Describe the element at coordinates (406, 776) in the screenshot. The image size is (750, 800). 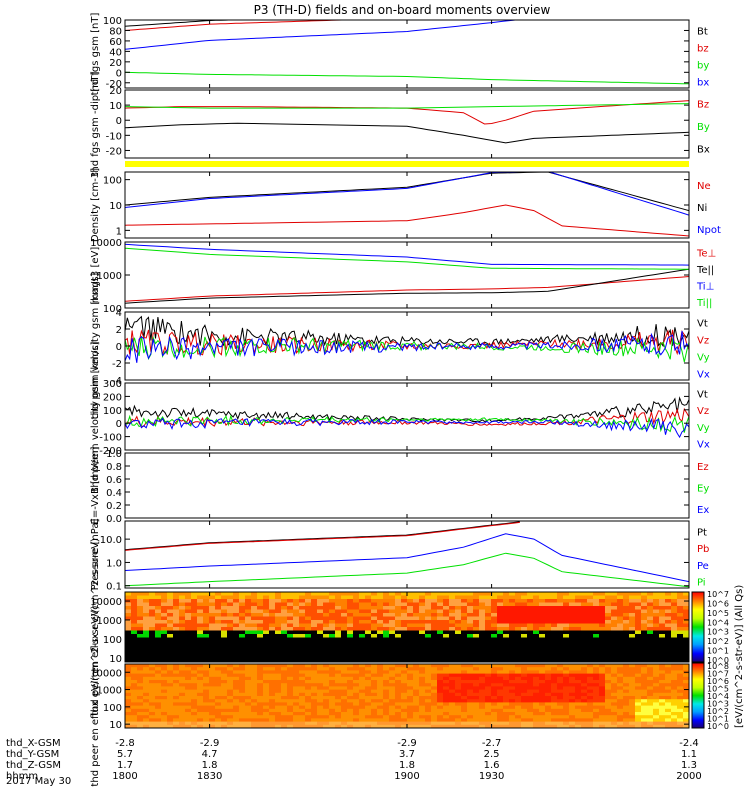
I see `footer-value: 1900` at that location.